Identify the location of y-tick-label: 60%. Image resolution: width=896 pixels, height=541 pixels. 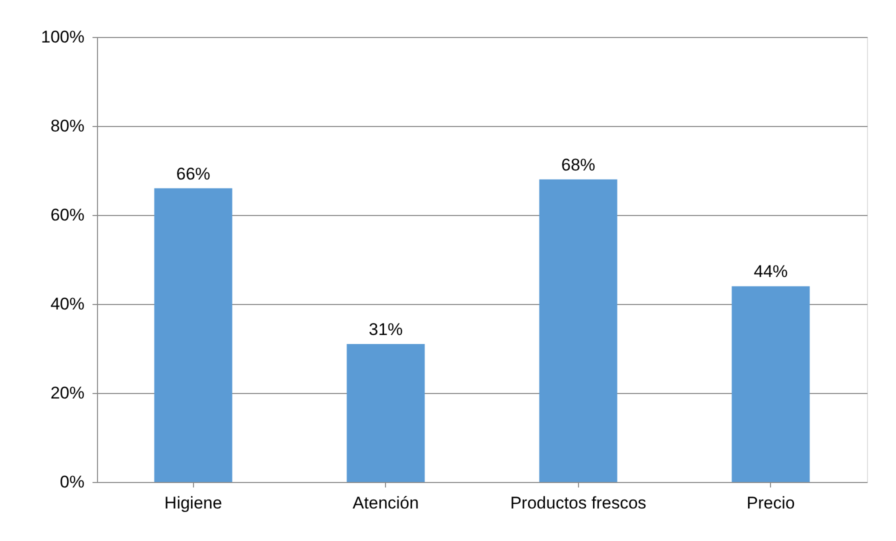
(67, 215).